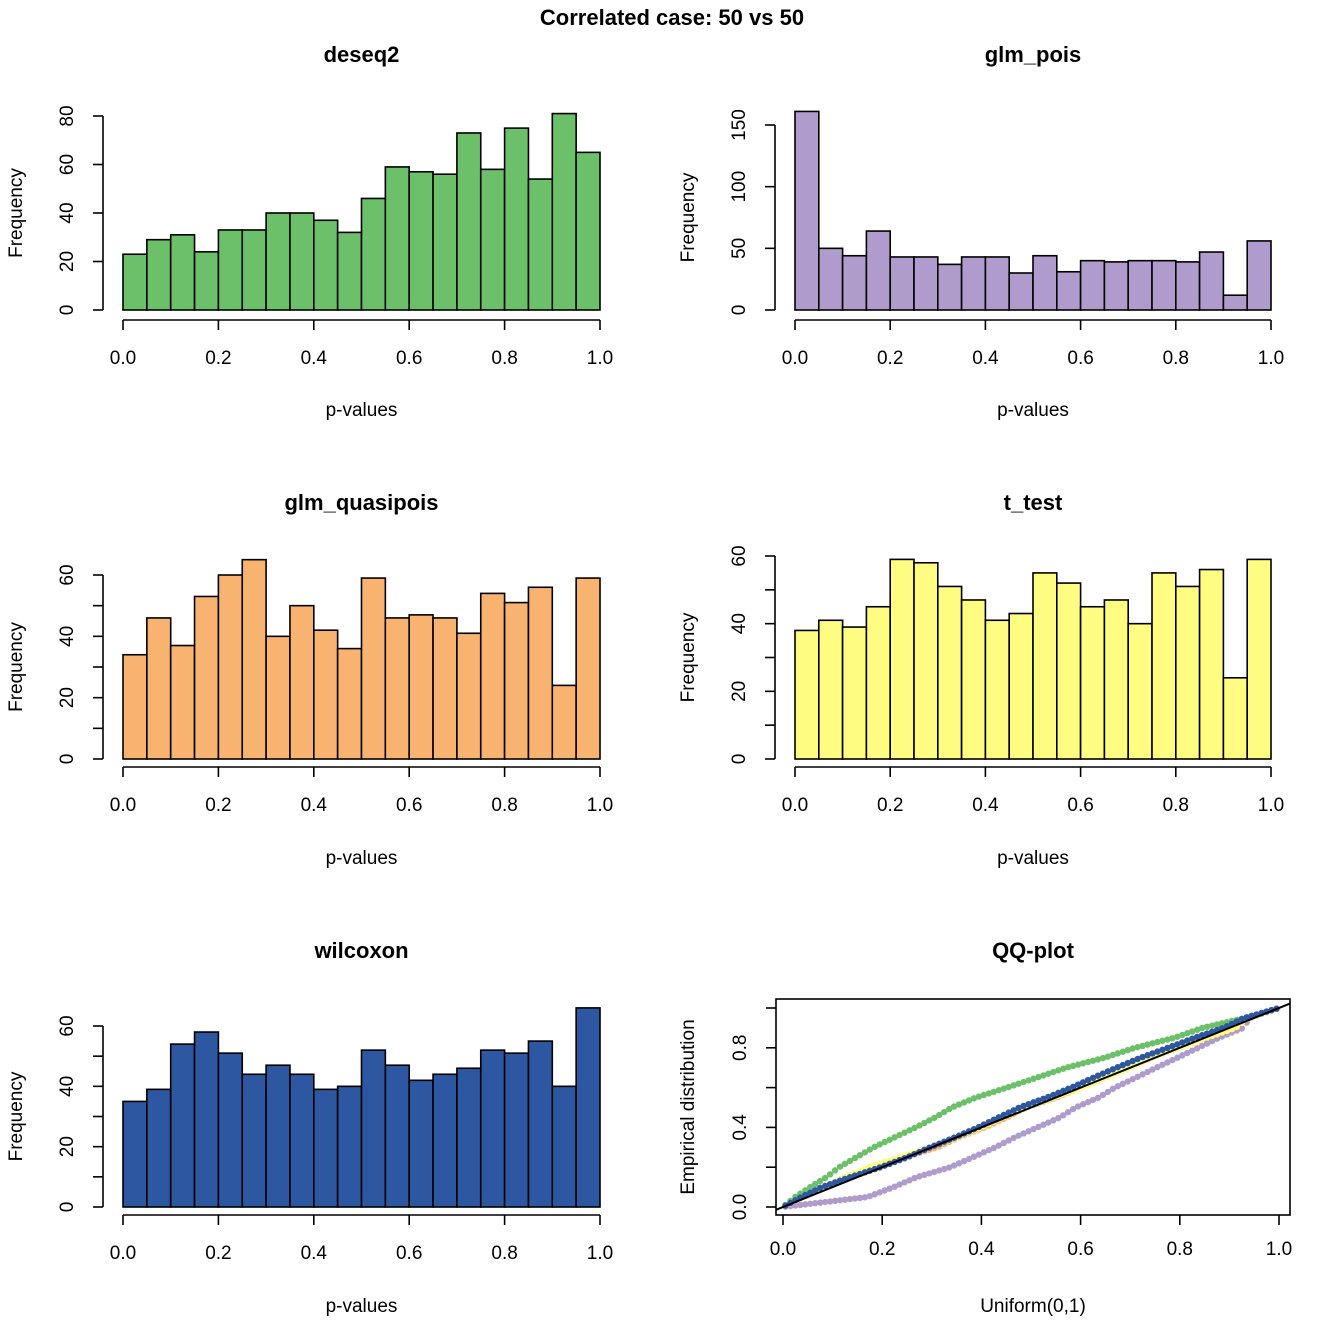 This screenshot has width=1344, height=1344. What do you see at coordinates (740, 1048) in the screenshot?
I see `y-tick-label: 0.8` at bounding box center [740, 1048].